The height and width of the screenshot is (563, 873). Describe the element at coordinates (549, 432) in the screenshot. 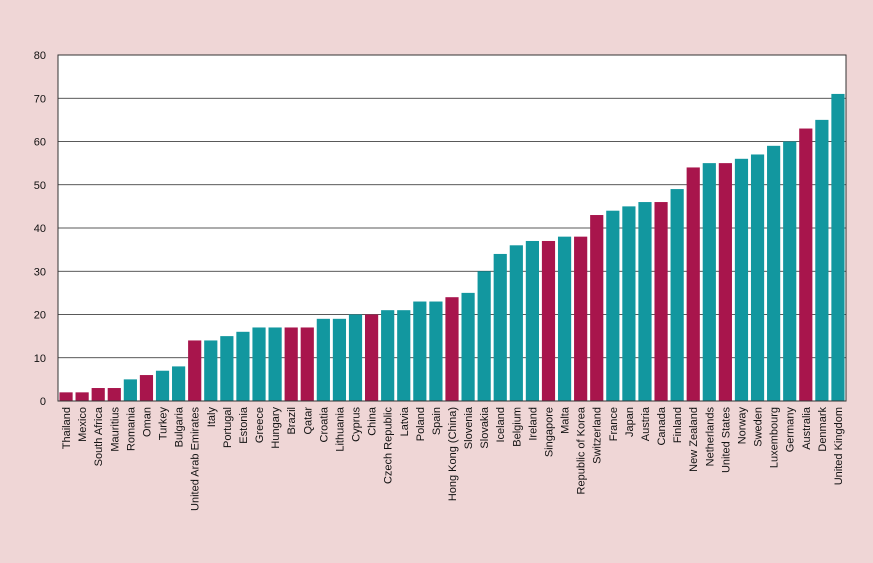

I see `x-category-label: Singapore` at that location.